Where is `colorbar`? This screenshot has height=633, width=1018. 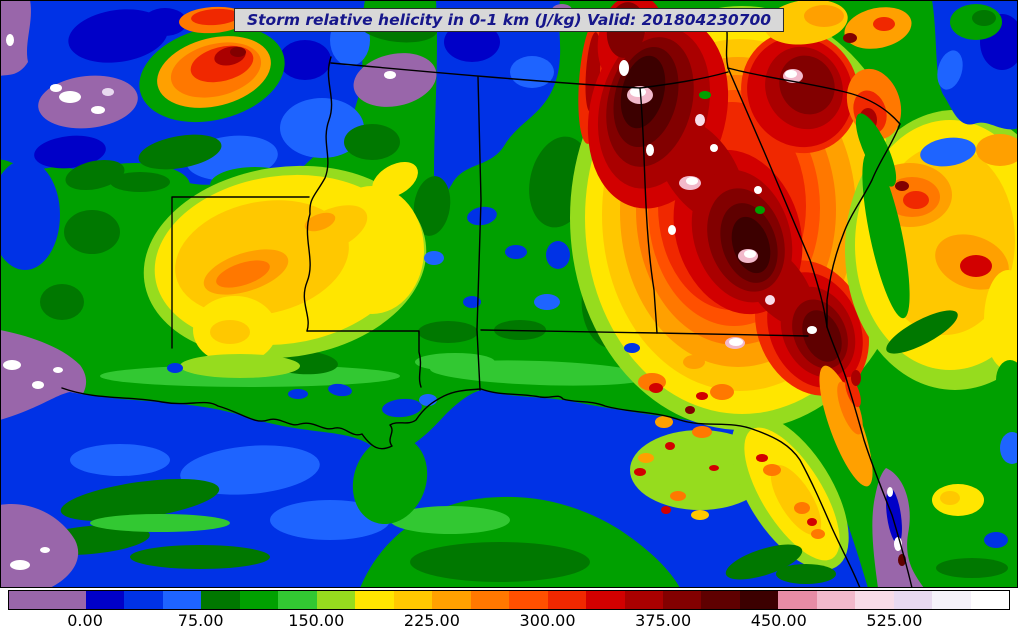 colorbar is located at coordinates (509, 600).